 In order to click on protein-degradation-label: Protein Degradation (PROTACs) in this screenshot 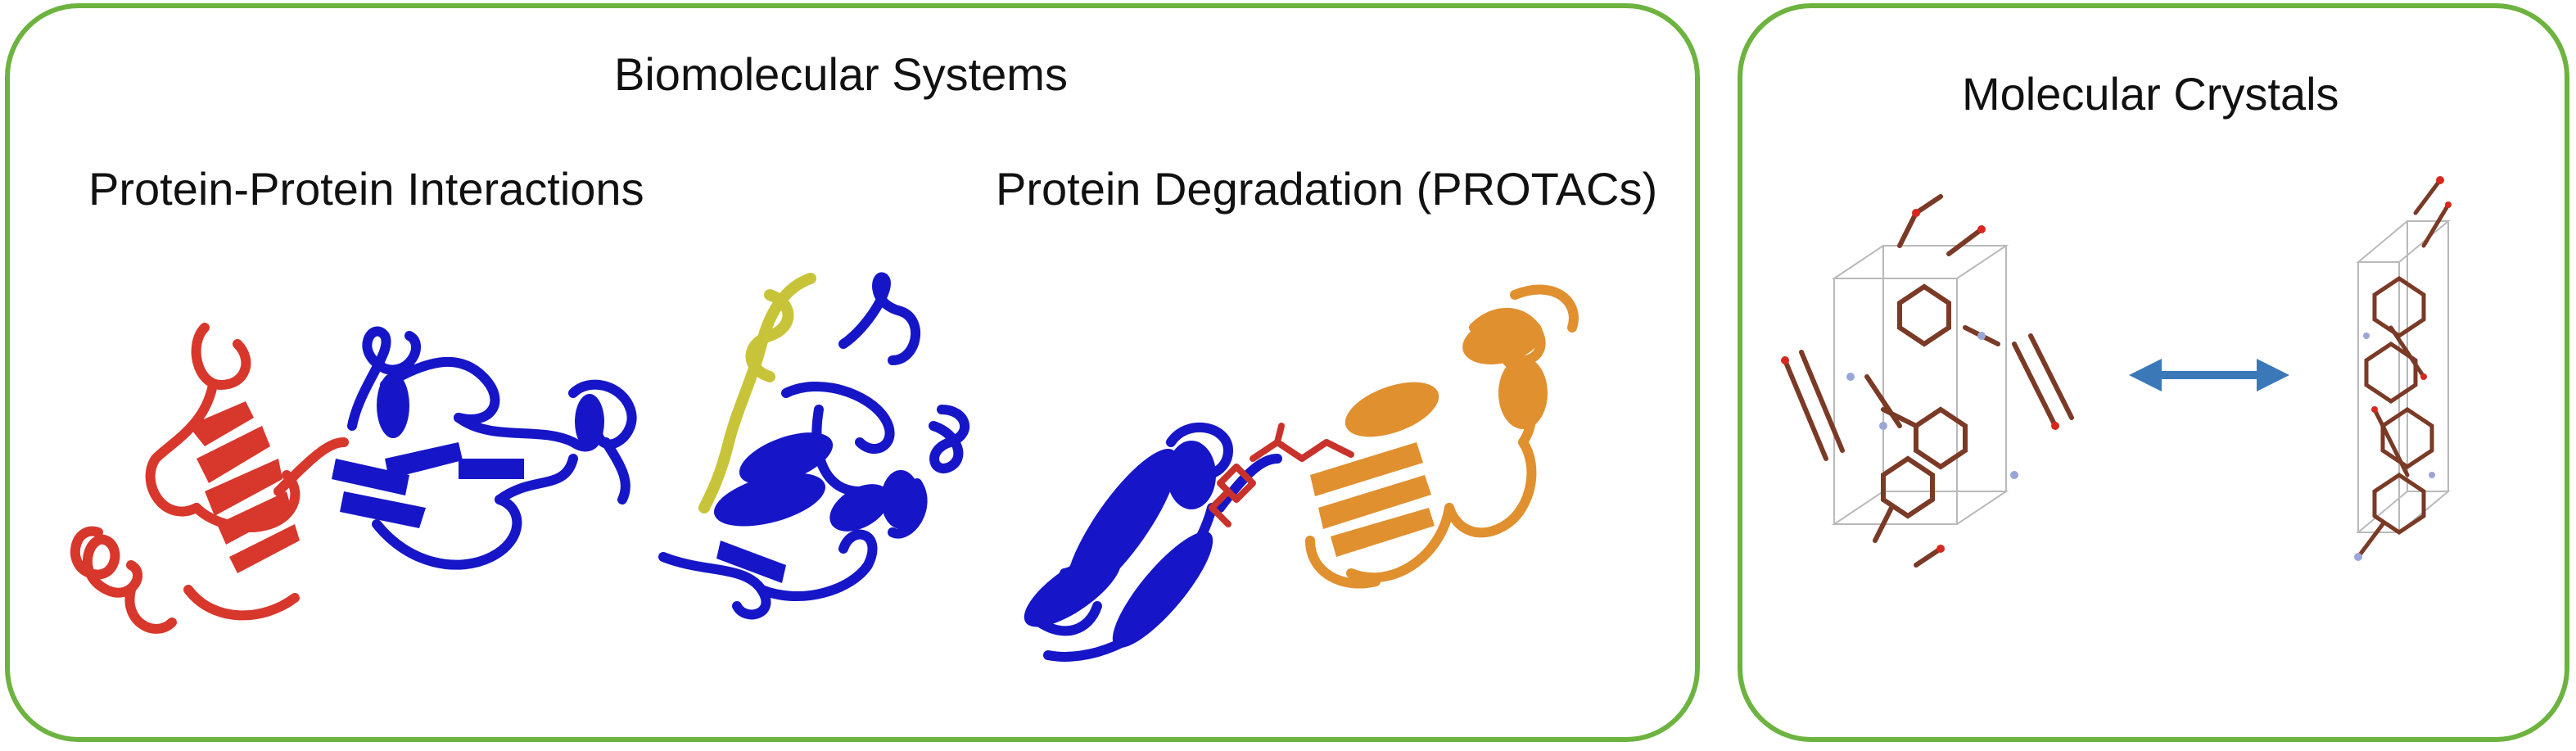, I will do `click(1327, 189)`.